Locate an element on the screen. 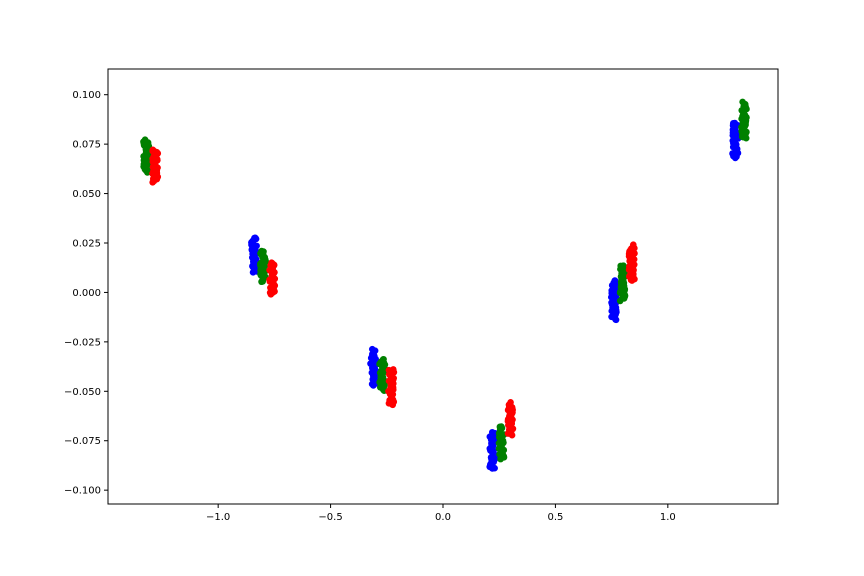  y-tick-label: 0.075 is located at coordinates (86, 145).